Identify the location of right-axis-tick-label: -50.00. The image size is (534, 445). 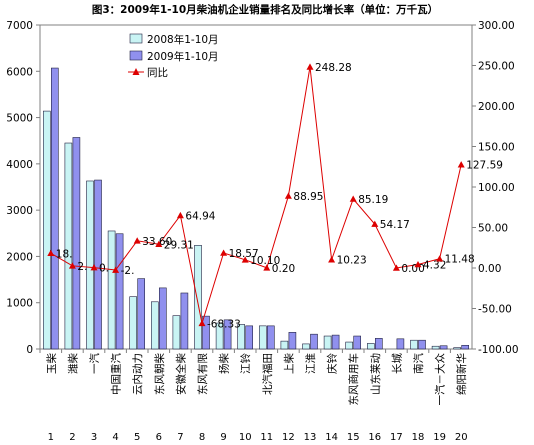
(495, 310).